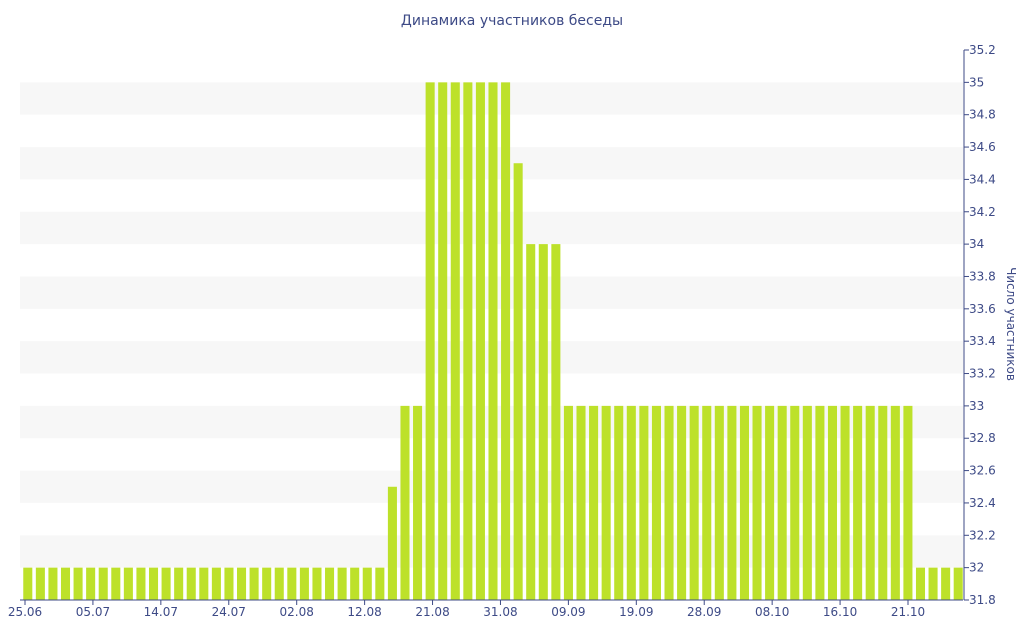 The height and width of the screenshot is (640, 1024). I want to click on x-tick-label: 12.08, so click(364, 612).